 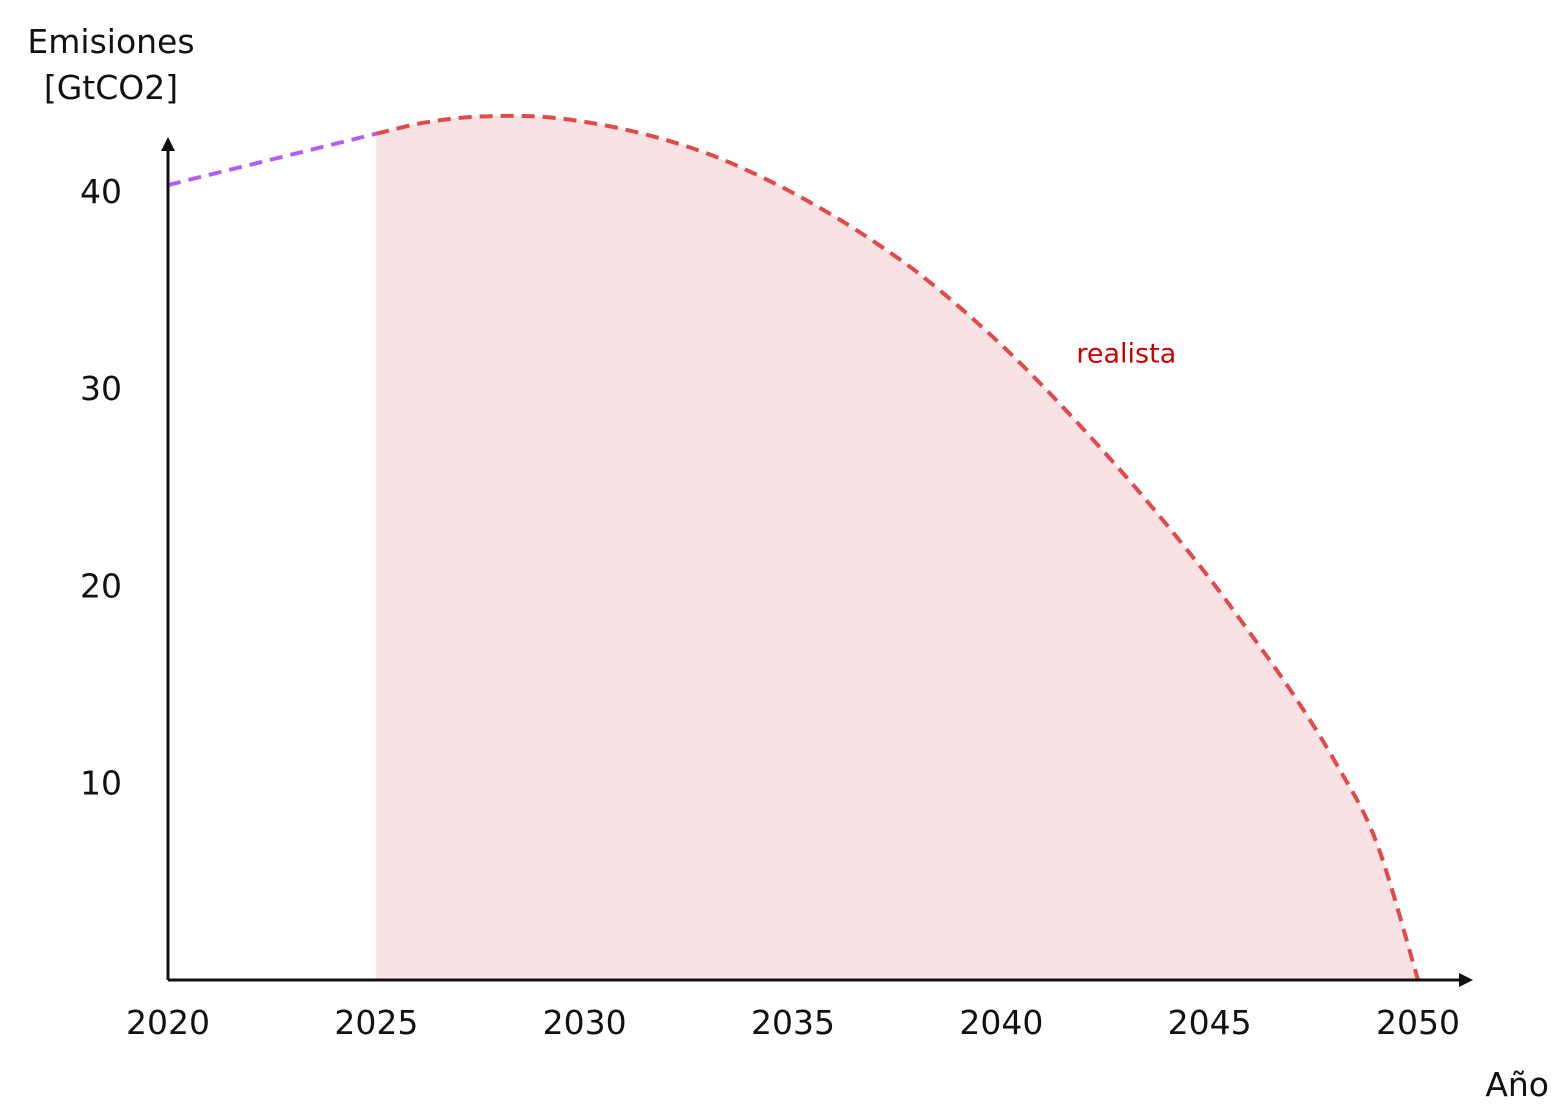 What do you see at coordinates (101, 585) in the screenshot?
I see `y-tick-label: 20` at bounding box center [101, 585].